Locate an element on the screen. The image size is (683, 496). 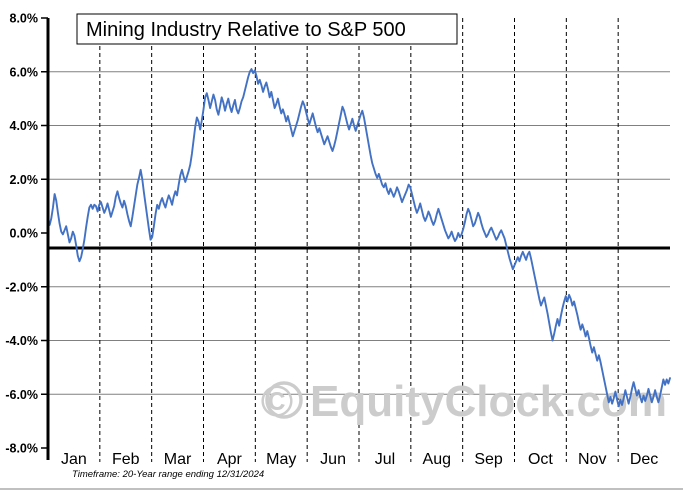
copyright-icon is located at coordinates (284, 400).